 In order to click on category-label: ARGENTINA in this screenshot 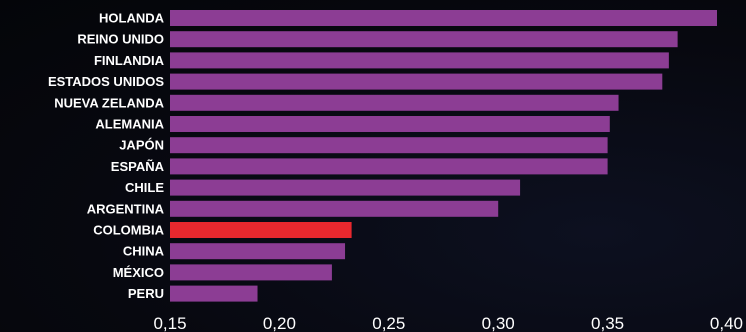, I will do `click(126, 208)`.